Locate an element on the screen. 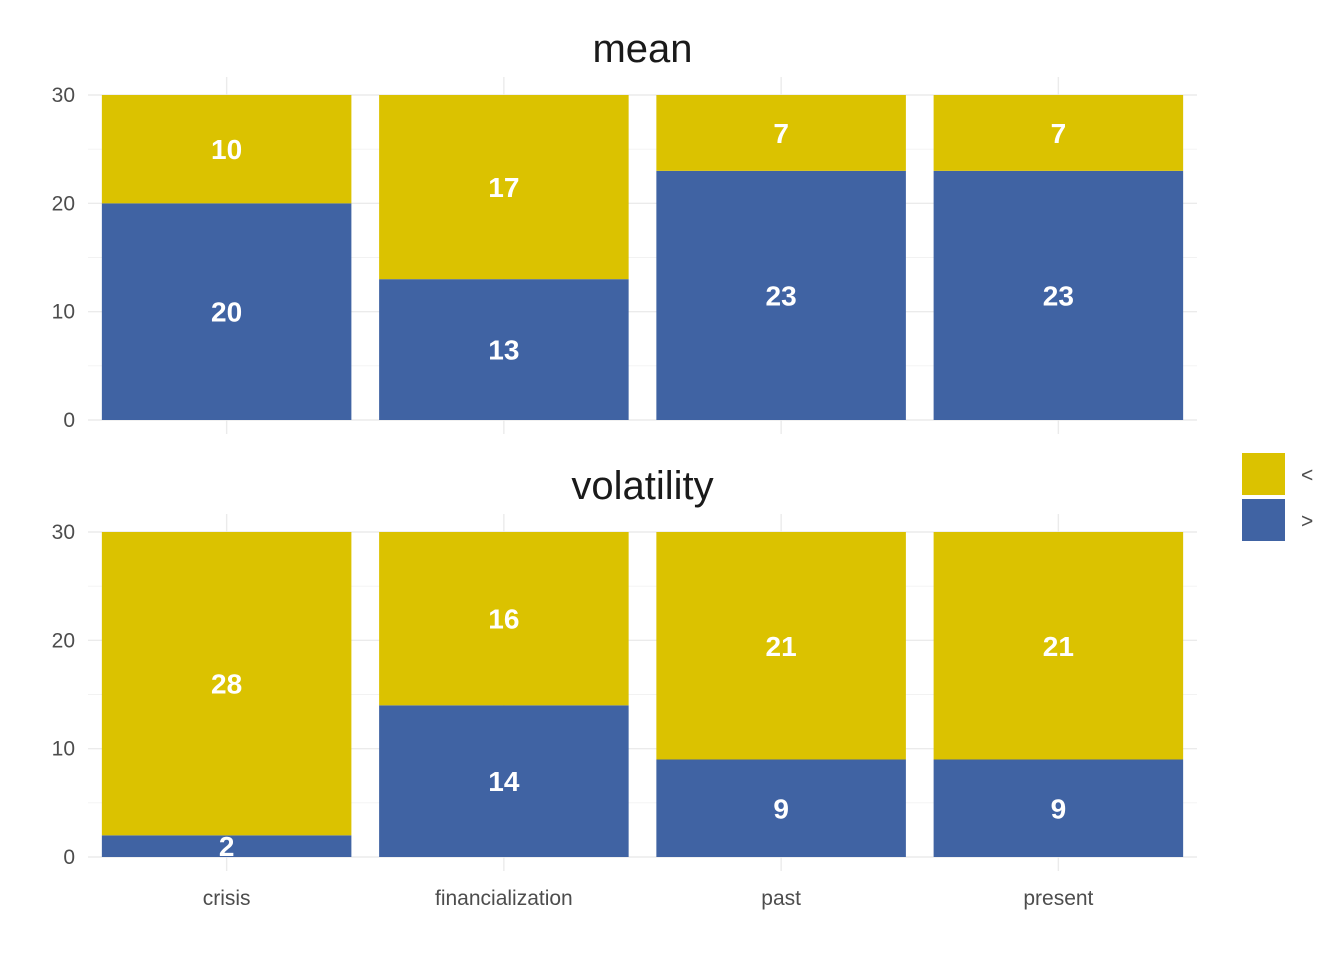  x-axis: crisis financialization past present is located at coordinates (648, 898).